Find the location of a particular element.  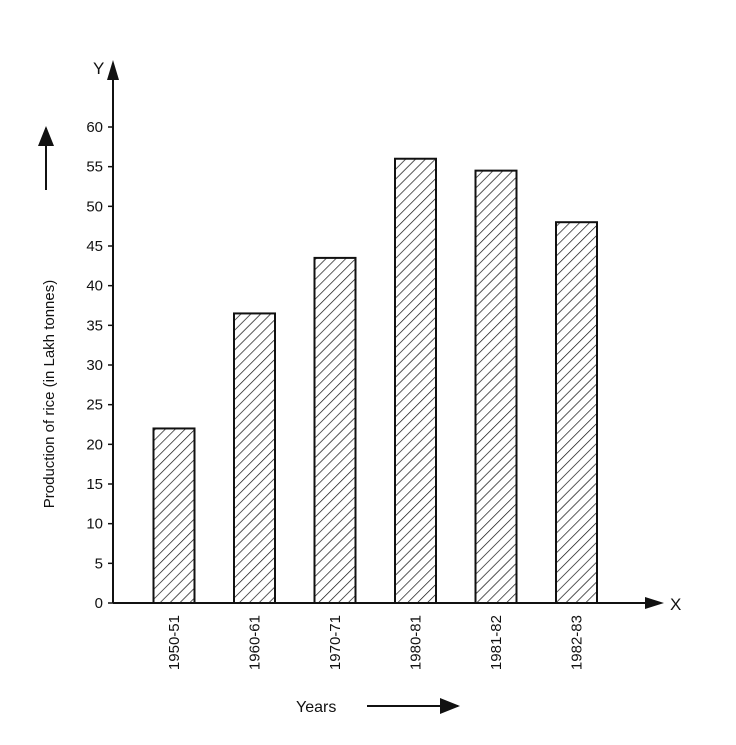

y-tick-label: 30 is located at coordinates (94, 365).